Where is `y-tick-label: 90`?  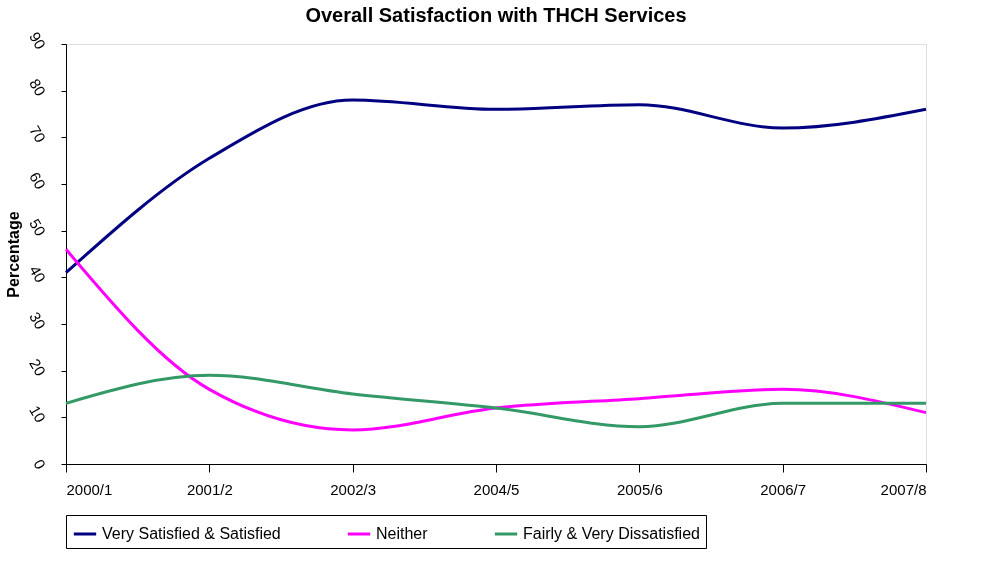 y-tick-label: 90 is located at coordinates (38, 40).